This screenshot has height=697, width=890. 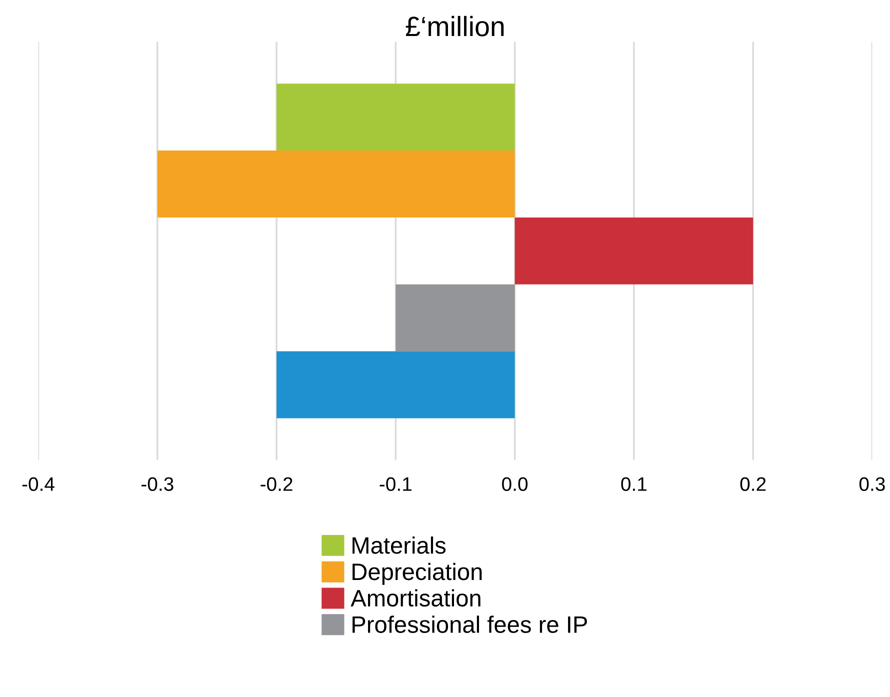 I want to click on x-tick-label: 0.3, so click(x=872, y=484).